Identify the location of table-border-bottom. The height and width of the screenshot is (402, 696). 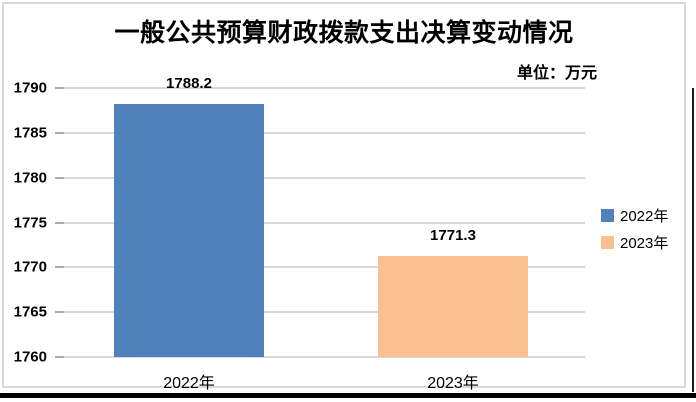
(348, 395).